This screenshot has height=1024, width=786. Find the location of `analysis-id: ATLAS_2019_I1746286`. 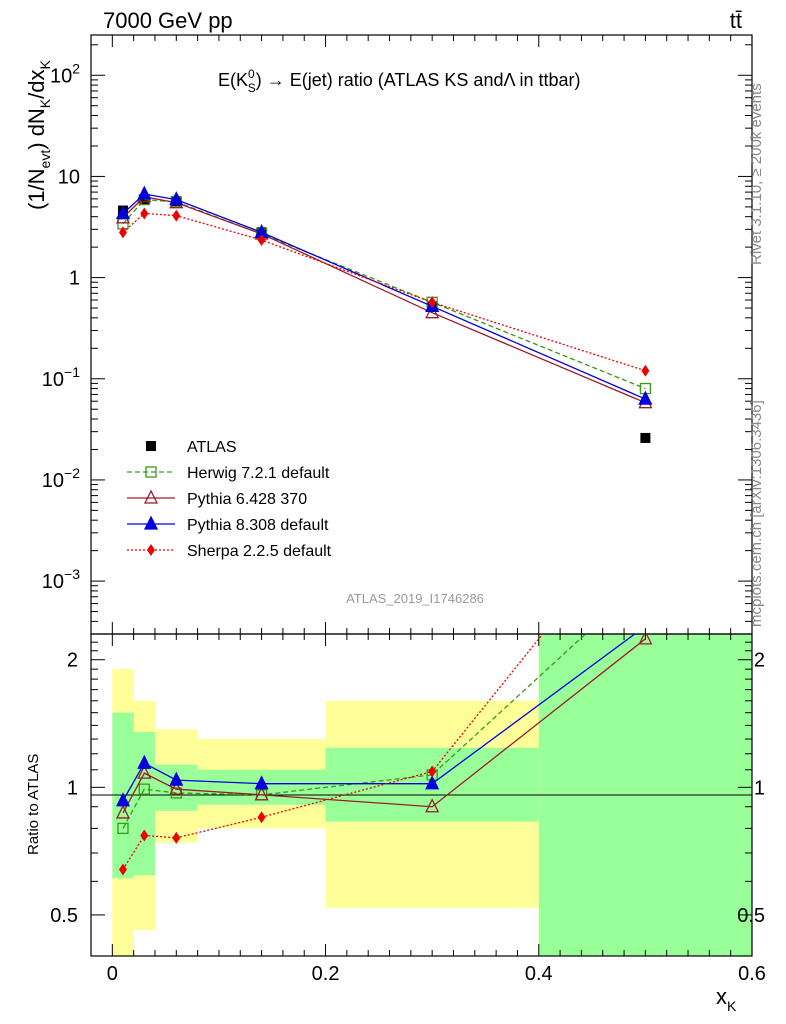

analysis-id: ATLAS_2019_I1746286 is located at coordinates (415, 598).